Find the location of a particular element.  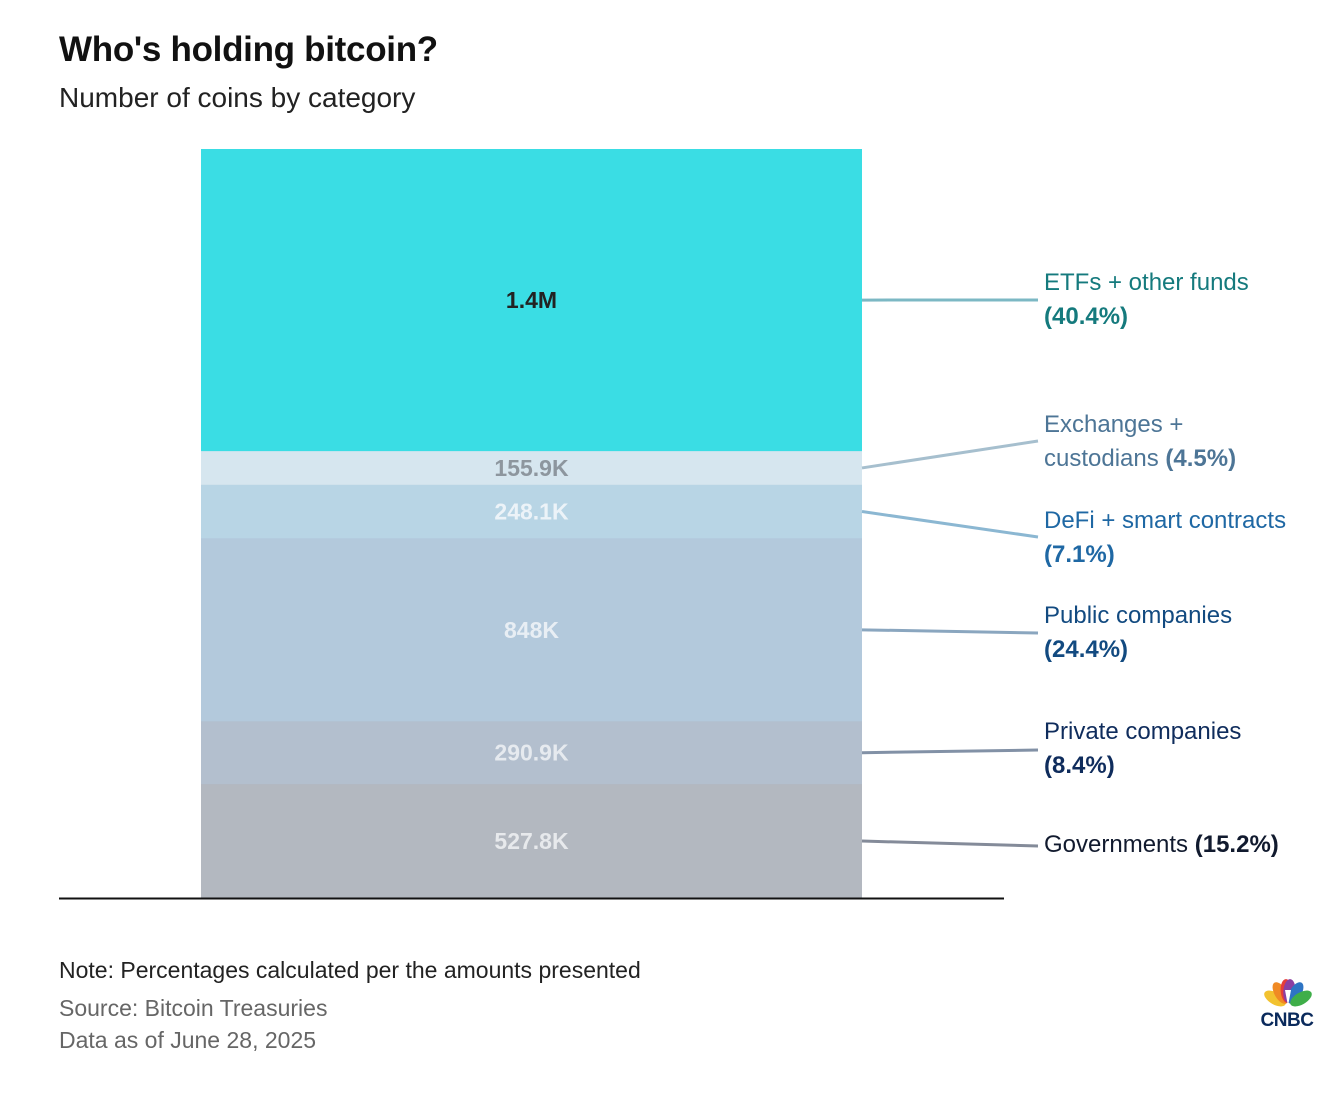

legend-category-label: DeFi + smart contracts is located at coordinates (1165, 521).